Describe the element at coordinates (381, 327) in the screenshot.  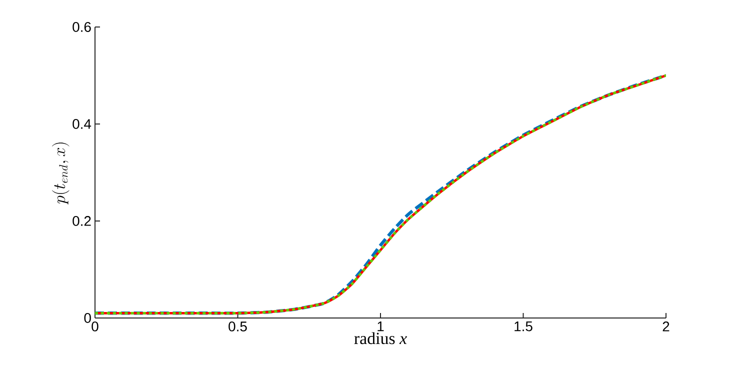
I see `x-tick-label: 1` at that location.